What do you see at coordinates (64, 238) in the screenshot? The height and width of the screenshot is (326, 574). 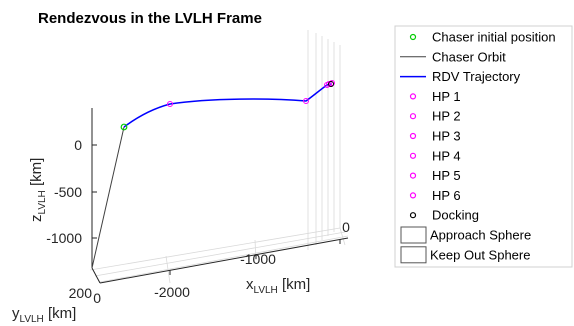 I see `z-tick-label: -1000` at bounding box center [64, 238].